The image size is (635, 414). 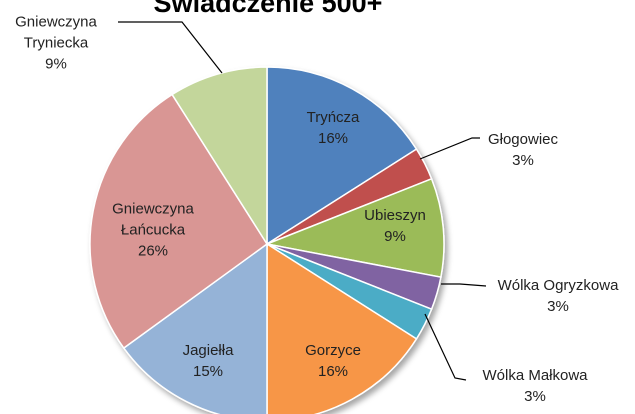 I want to click on category-label: Wólka Ogryzkowa, so click(x=558, y=285).